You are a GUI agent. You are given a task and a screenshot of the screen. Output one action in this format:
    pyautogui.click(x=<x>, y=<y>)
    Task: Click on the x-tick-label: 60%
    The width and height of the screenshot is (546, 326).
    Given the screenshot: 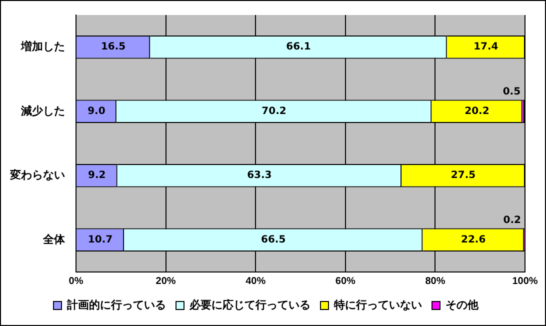 What is the action you would take?
    pyautogui.click(x=345, y=281)
    